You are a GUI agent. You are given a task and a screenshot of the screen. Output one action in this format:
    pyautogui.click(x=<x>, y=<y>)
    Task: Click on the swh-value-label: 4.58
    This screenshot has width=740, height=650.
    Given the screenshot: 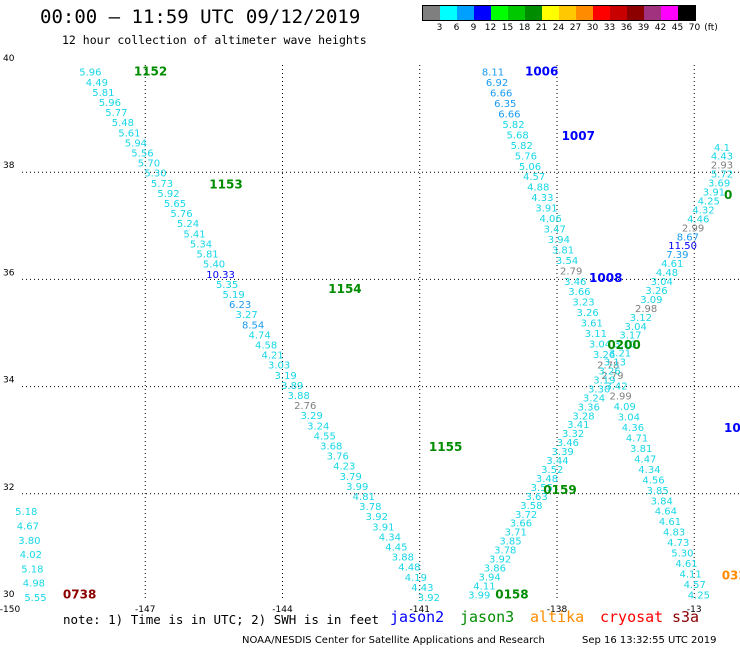 What is the action you would take?
    pyautogui.click(x=266, y=345)
    